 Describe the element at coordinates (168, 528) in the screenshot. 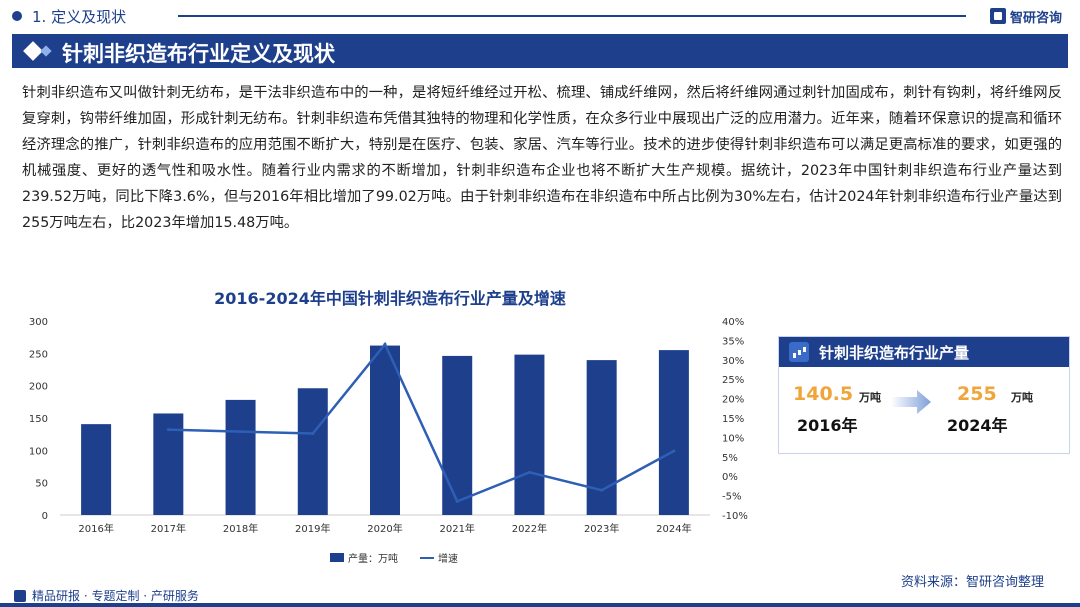

I see `x-tick-label: 2017年` at that location.